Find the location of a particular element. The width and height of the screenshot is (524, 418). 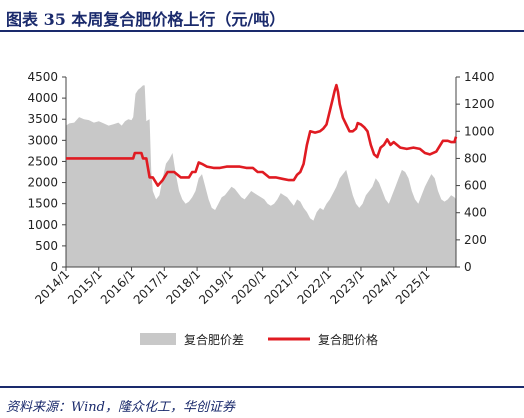

chart-title: 图表 35 本周复合肥价格上行（元/吨） is located at coordinates (146, 19).